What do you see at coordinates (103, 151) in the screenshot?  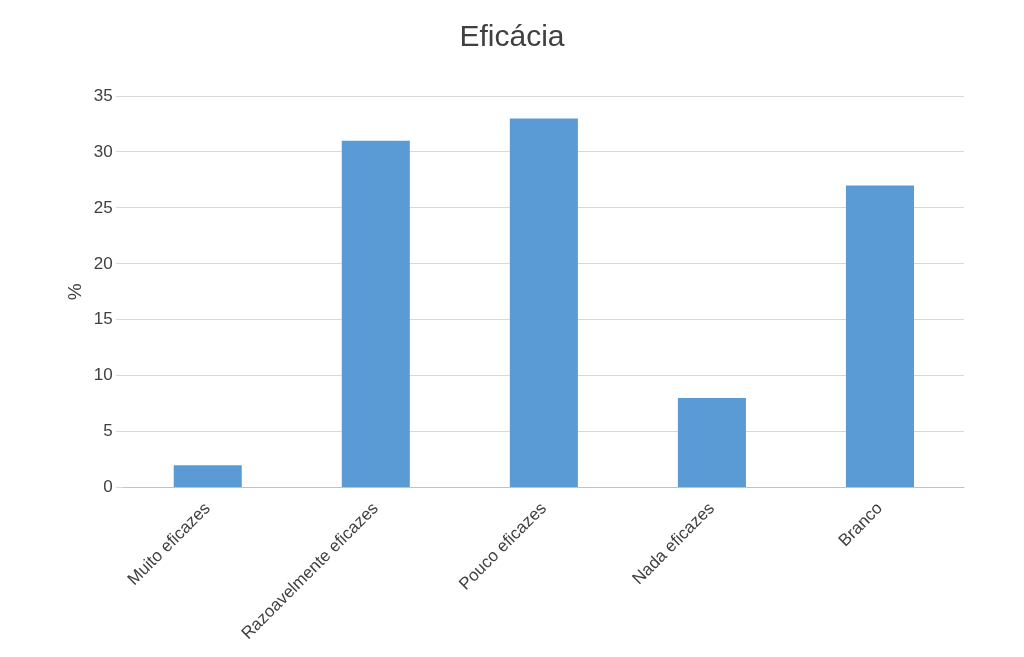 I see `y-tick-label: 30` at bounding box center [103, 151].